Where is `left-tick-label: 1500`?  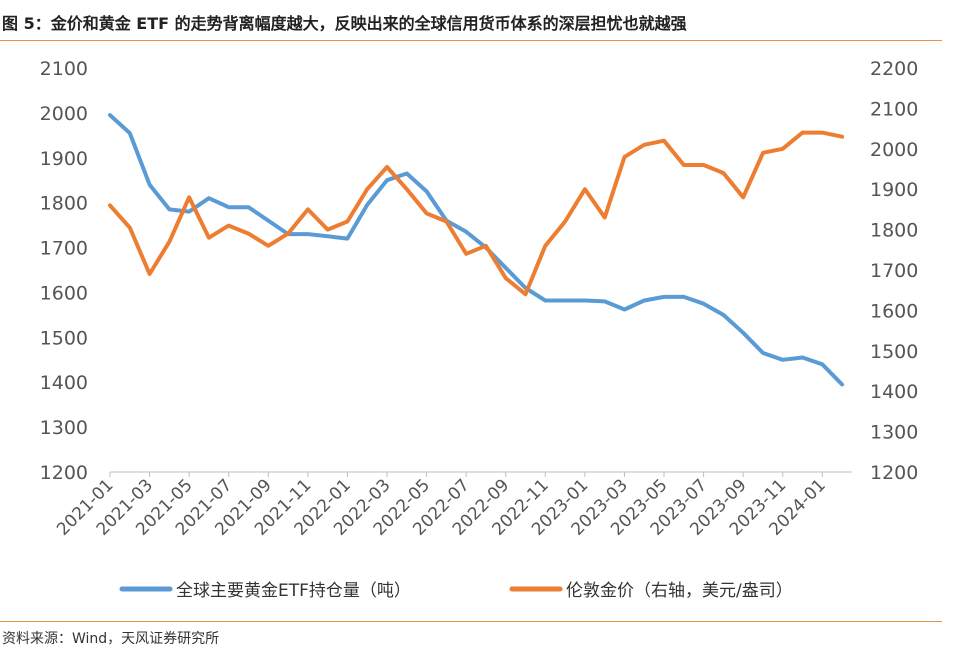 left-tick-label: 1500 is located at coordinates (64, 338).